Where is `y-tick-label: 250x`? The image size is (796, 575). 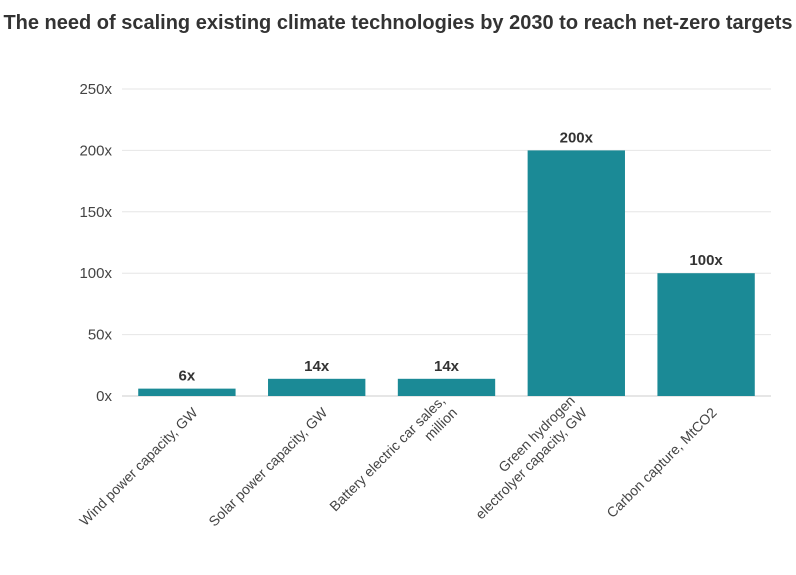 y-tick-label: 250x is located at coordinates (95, 89).